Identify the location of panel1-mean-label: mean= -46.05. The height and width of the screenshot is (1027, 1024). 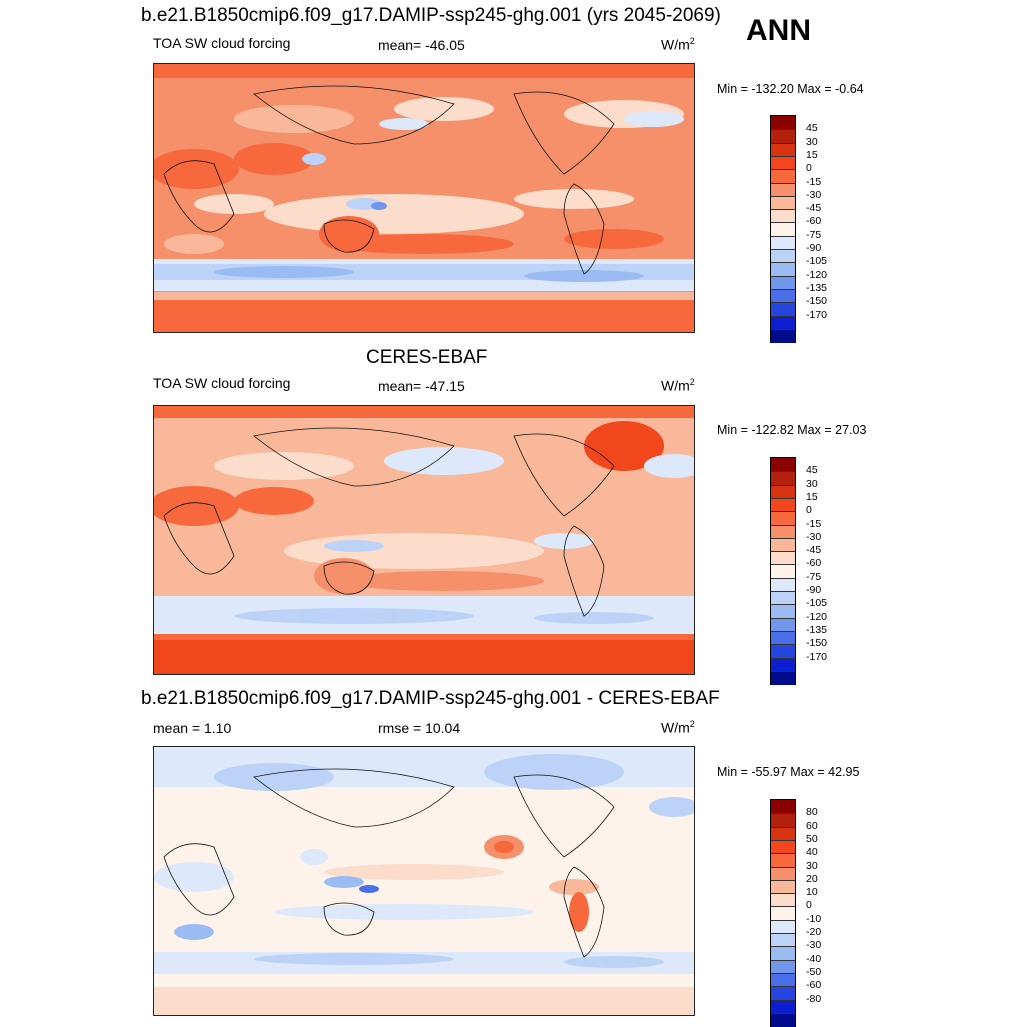
(421, 45).